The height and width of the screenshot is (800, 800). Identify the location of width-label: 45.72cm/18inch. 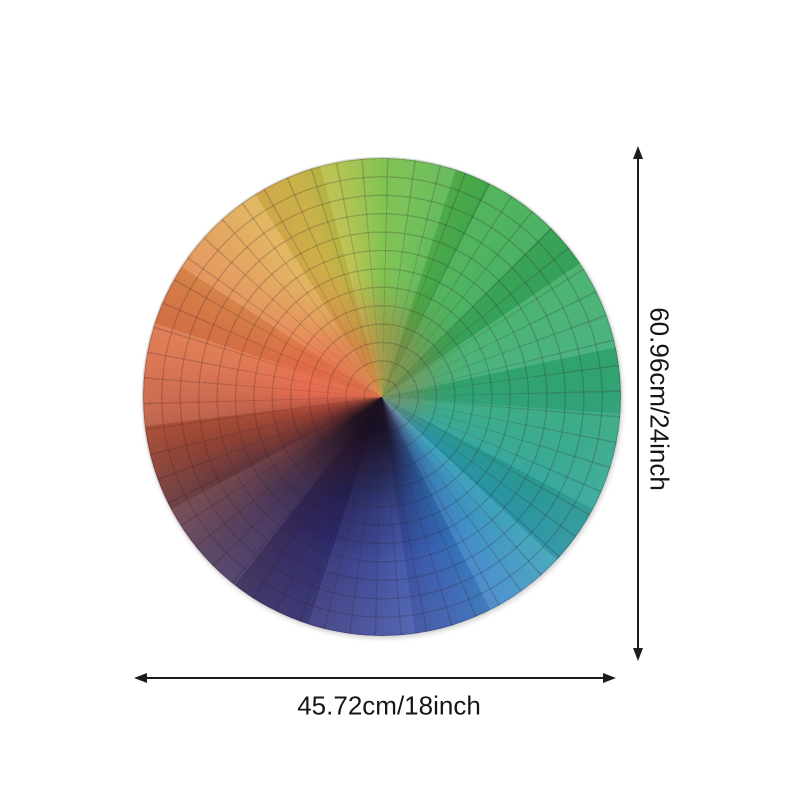
(389, 705).